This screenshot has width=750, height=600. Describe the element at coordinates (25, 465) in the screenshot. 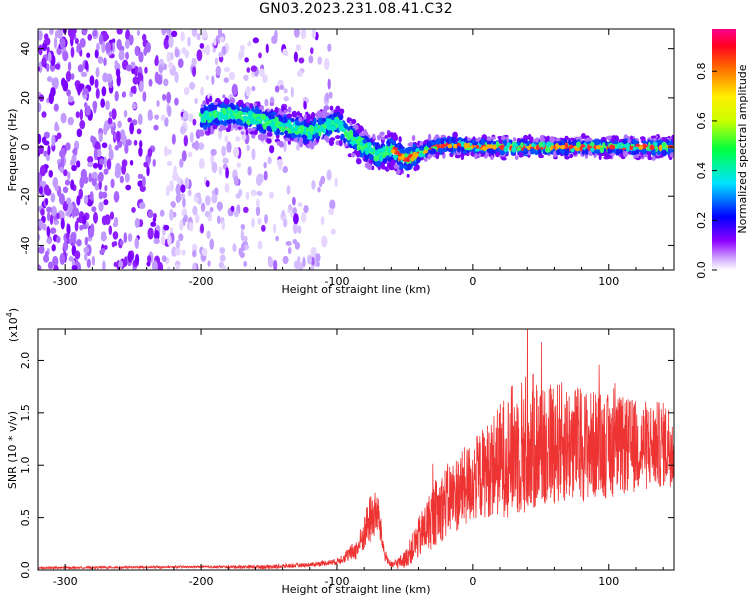

I see `snr-y-tick-label: 1.0` at that location.